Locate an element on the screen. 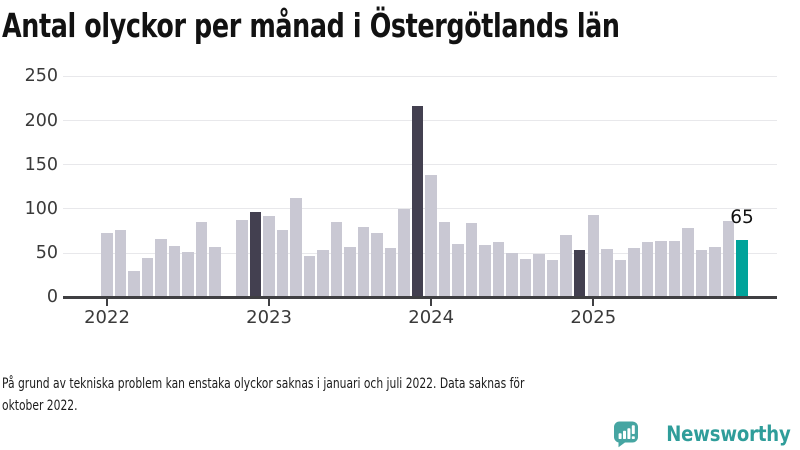  x-tick-2023 is located at coordinates (269, 303).